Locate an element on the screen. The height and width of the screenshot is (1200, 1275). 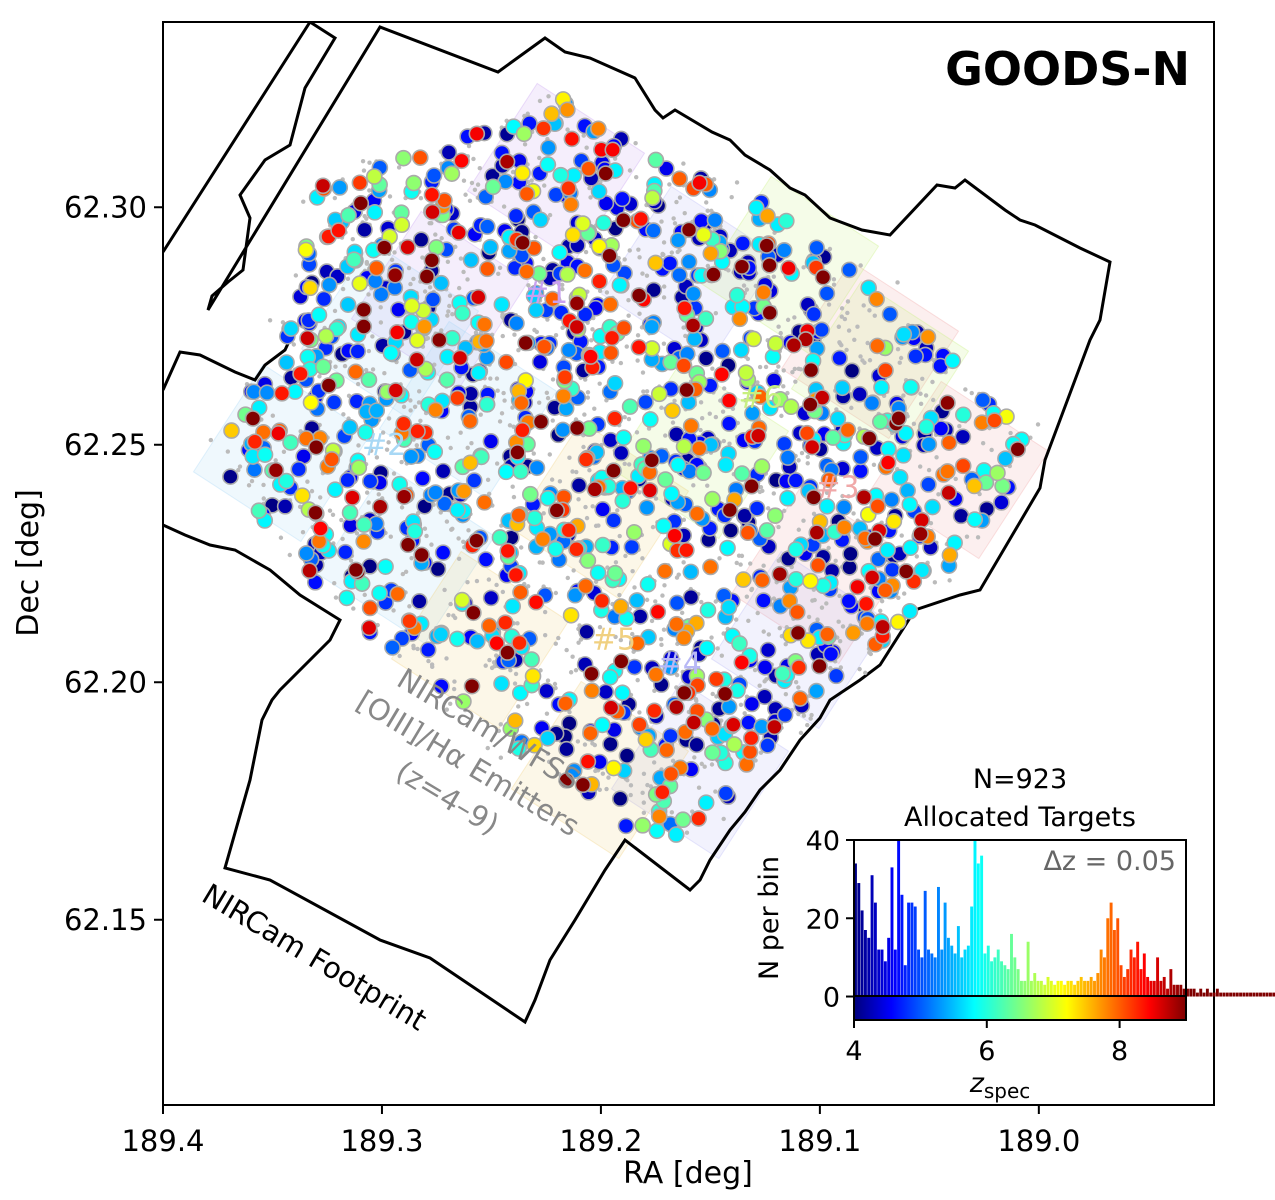
bin-width-label: Δz = 0.05 is located at coordinates (1109, 861).